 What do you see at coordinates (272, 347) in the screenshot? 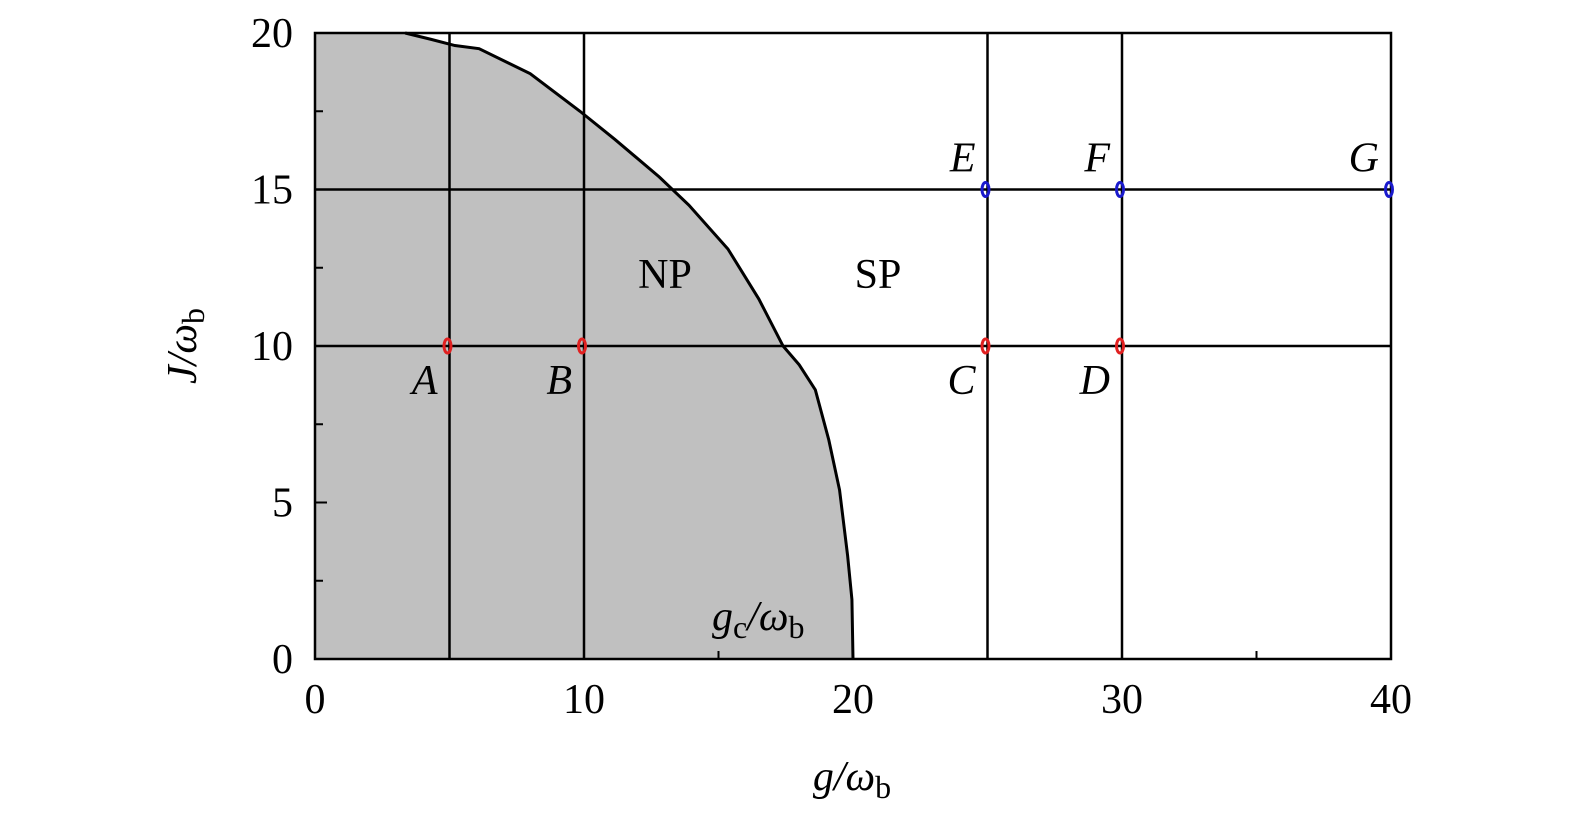
I see `y-tick-label: 10` at bounding box center [272, 347].